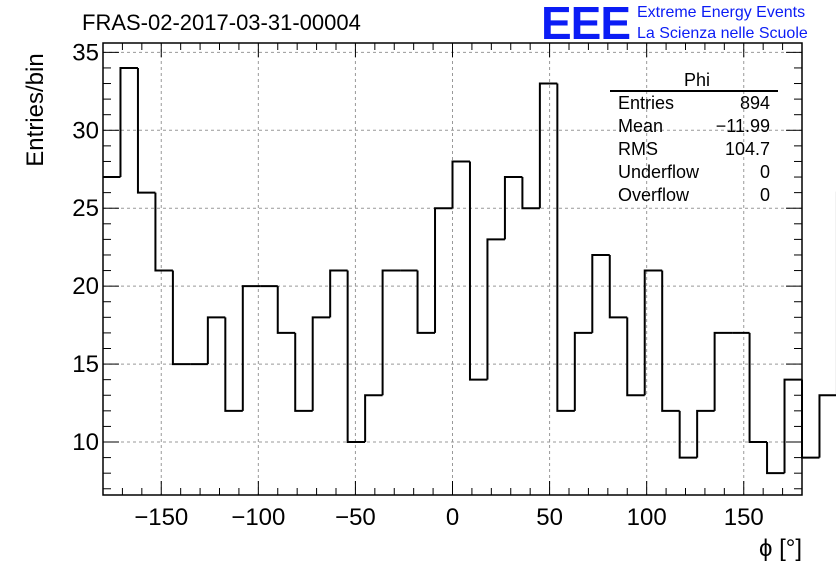  What do you see at coordinates (586, 24) in the screenshot?
I see `eee-logo: EEE` at bounding box center [586, 24].